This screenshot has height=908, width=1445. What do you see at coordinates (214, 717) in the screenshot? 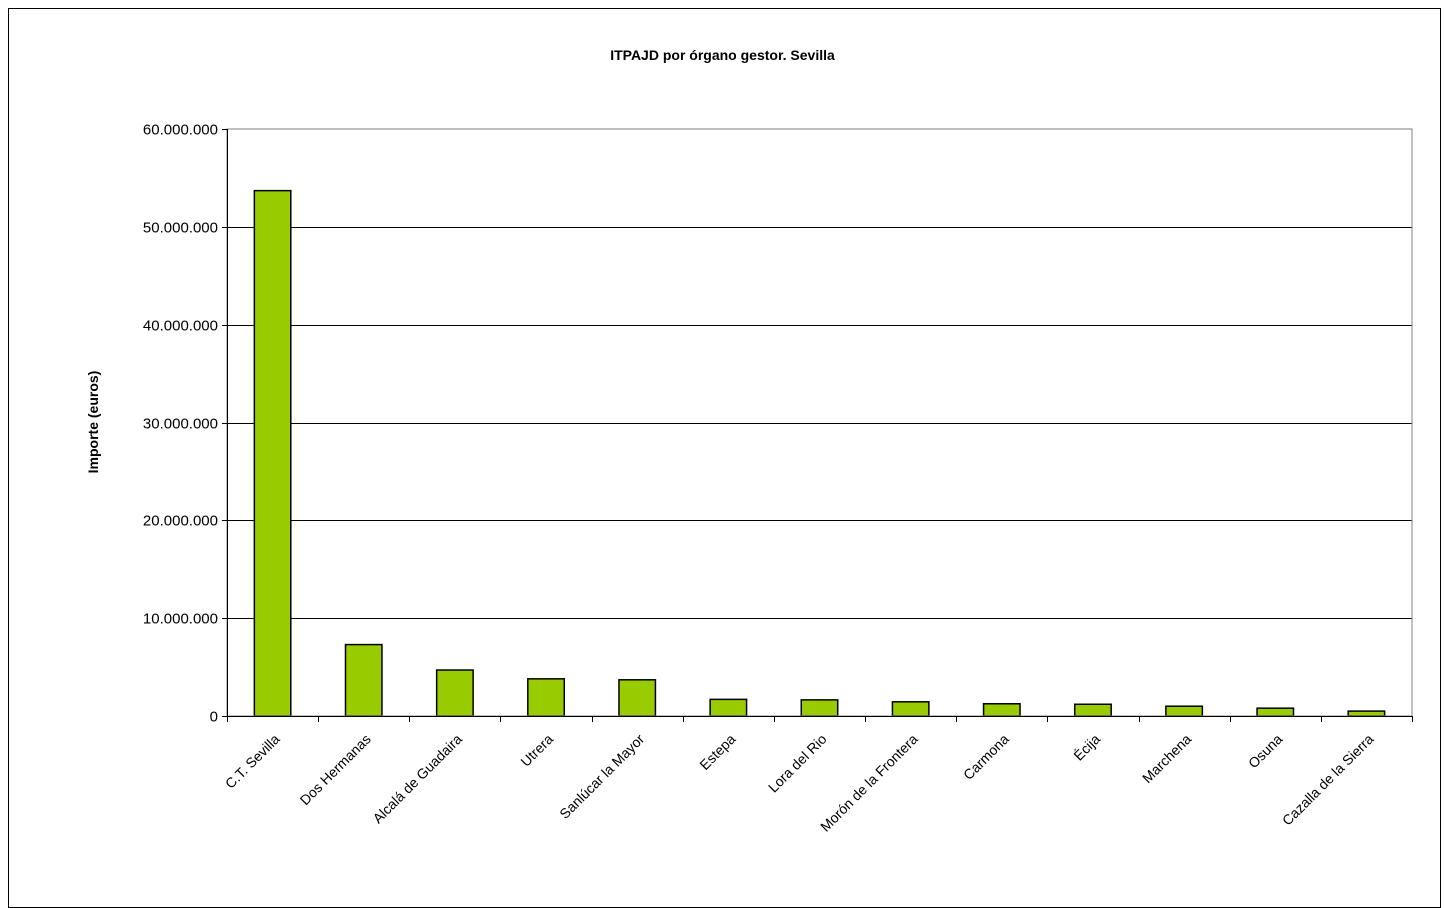
I see `y-tick-label: 0` at bounding box center [214, 717].